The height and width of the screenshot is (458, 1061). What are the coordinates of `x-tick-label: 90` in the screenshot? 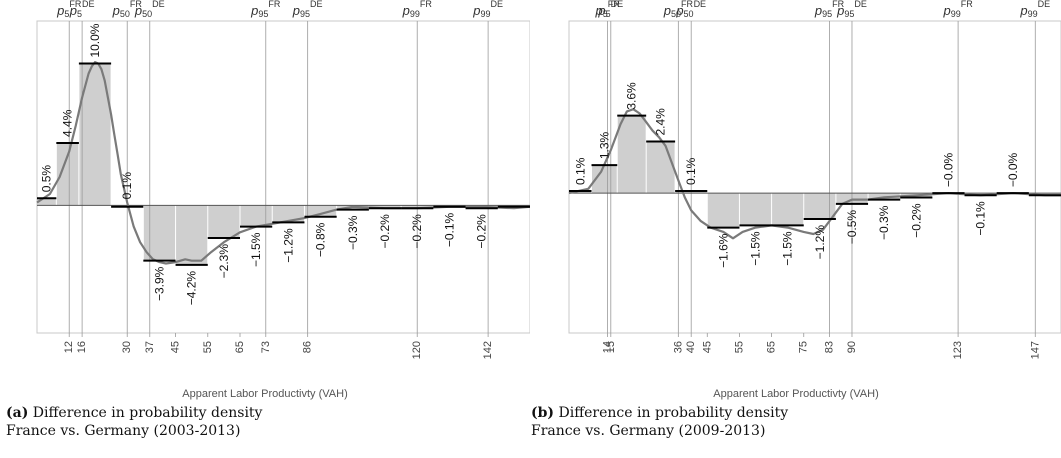 It's located at (852, 347).